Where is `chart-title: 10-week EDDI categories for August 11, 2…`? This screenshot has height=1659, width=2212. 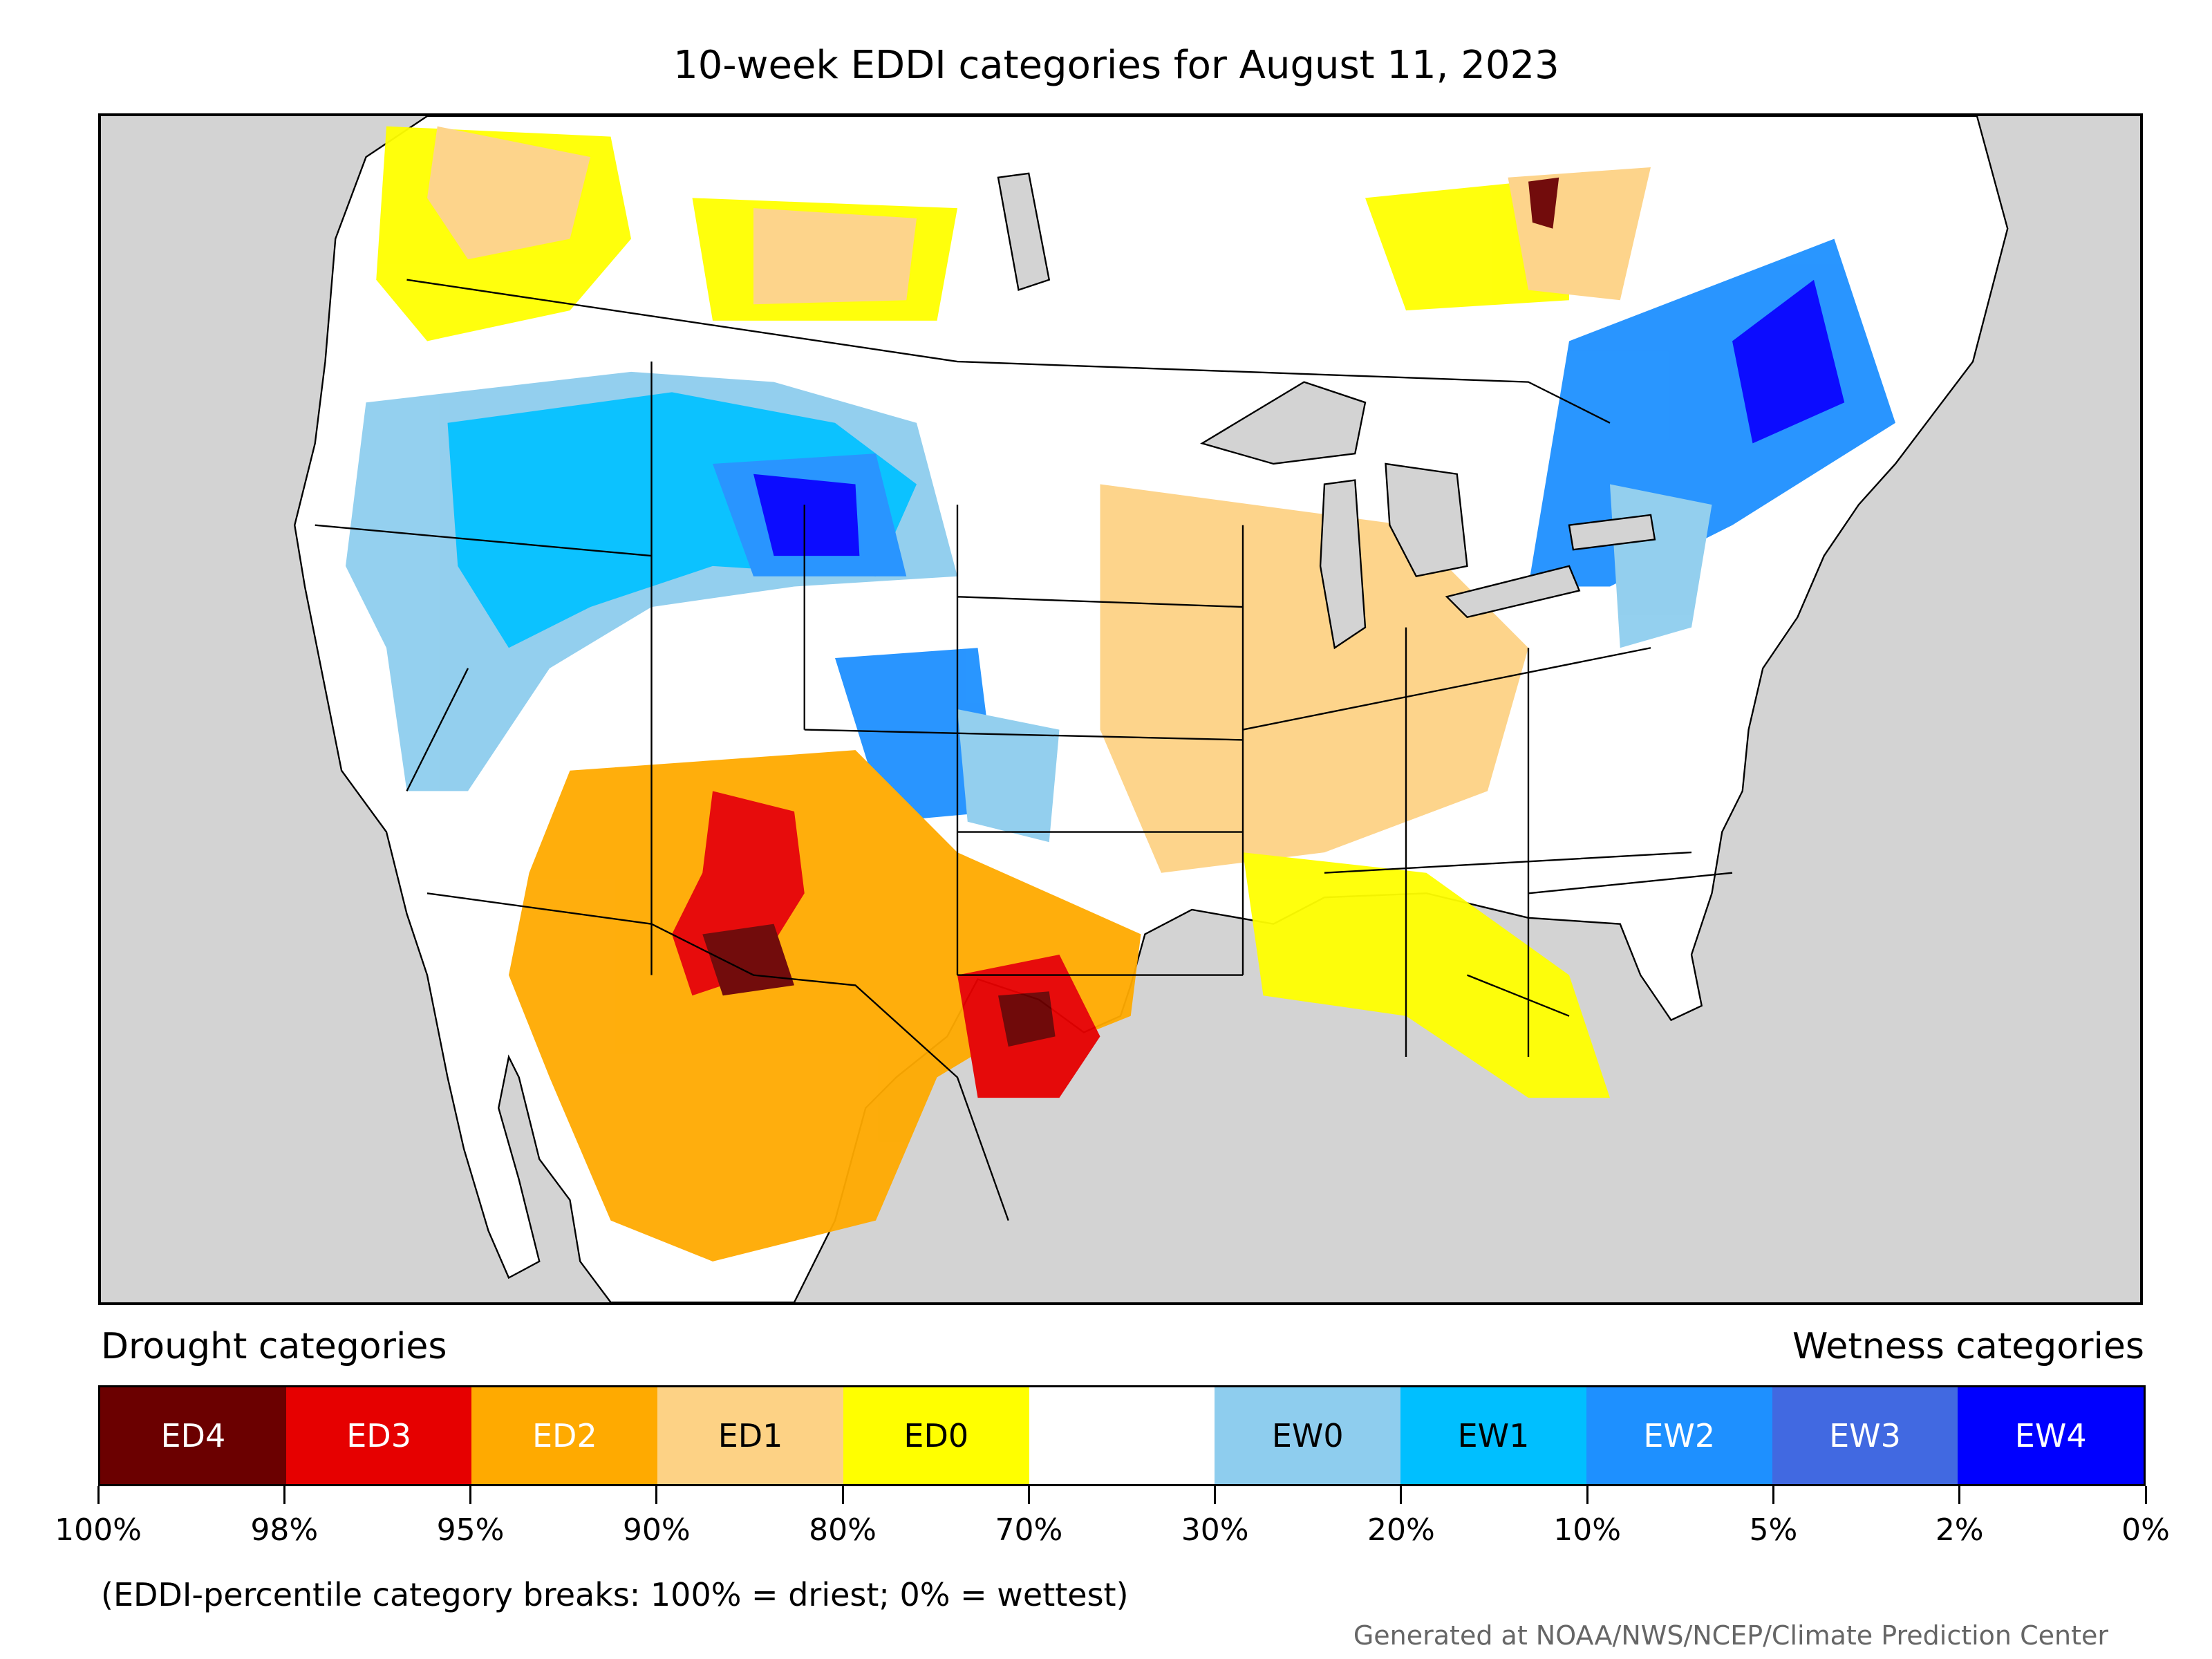
chart-title: 10-week EDDI categories for August 11, 2… is located at coordinates (1116, 65).